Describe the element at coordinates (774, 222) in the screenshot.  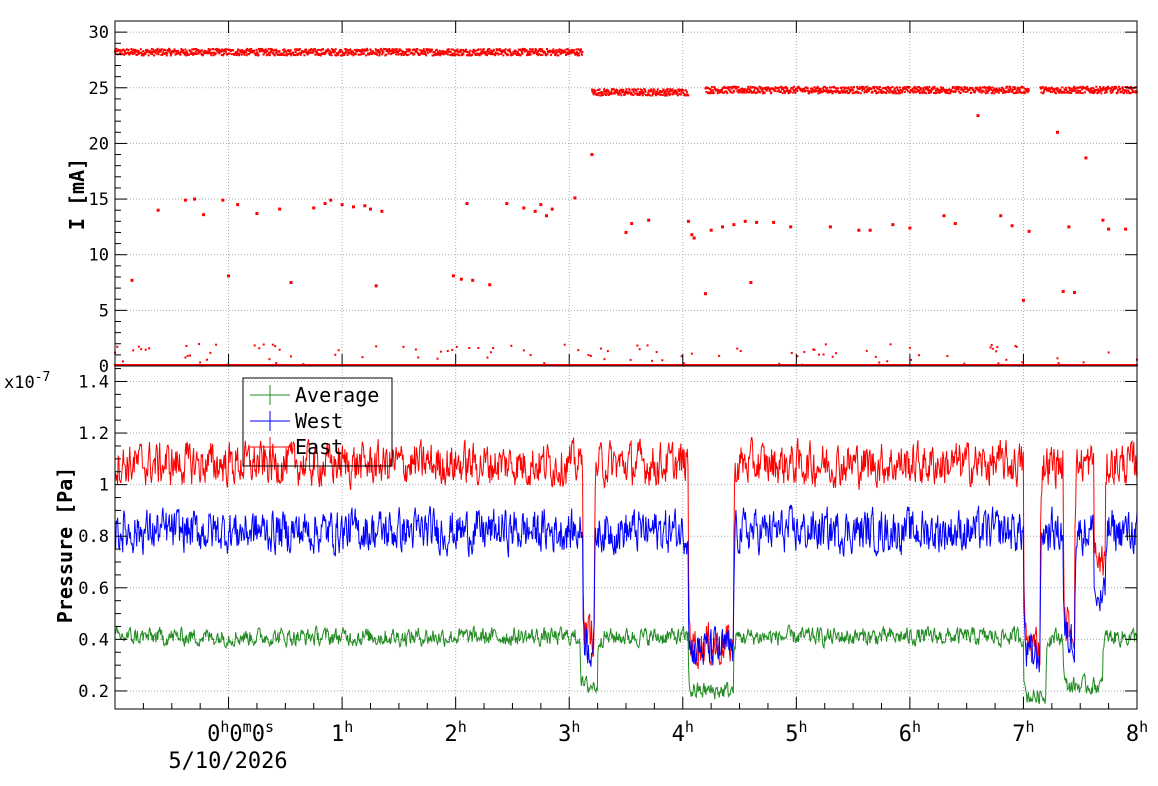
I see `current-outlier` at that location.